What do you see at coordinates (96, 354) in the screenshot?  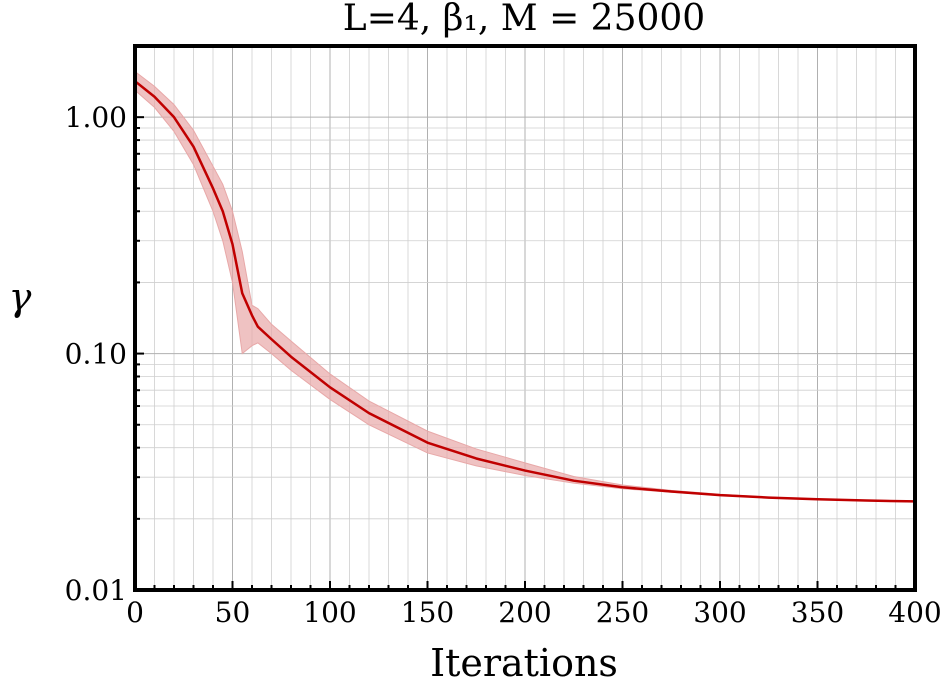 I see `y-tick-label: 0.10` at bounding box center [96, 354].